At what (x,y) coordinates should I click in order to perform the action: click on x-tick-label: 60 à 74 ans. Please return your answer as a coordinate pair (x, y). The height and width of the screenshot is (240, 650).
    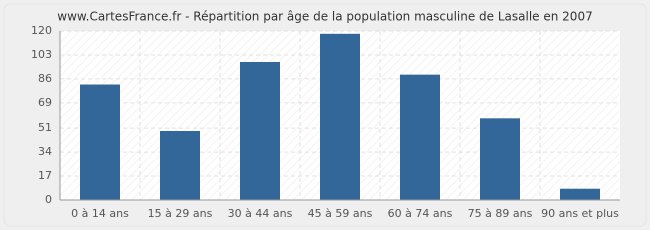
    Looking at the image, I should click on (420, 213).